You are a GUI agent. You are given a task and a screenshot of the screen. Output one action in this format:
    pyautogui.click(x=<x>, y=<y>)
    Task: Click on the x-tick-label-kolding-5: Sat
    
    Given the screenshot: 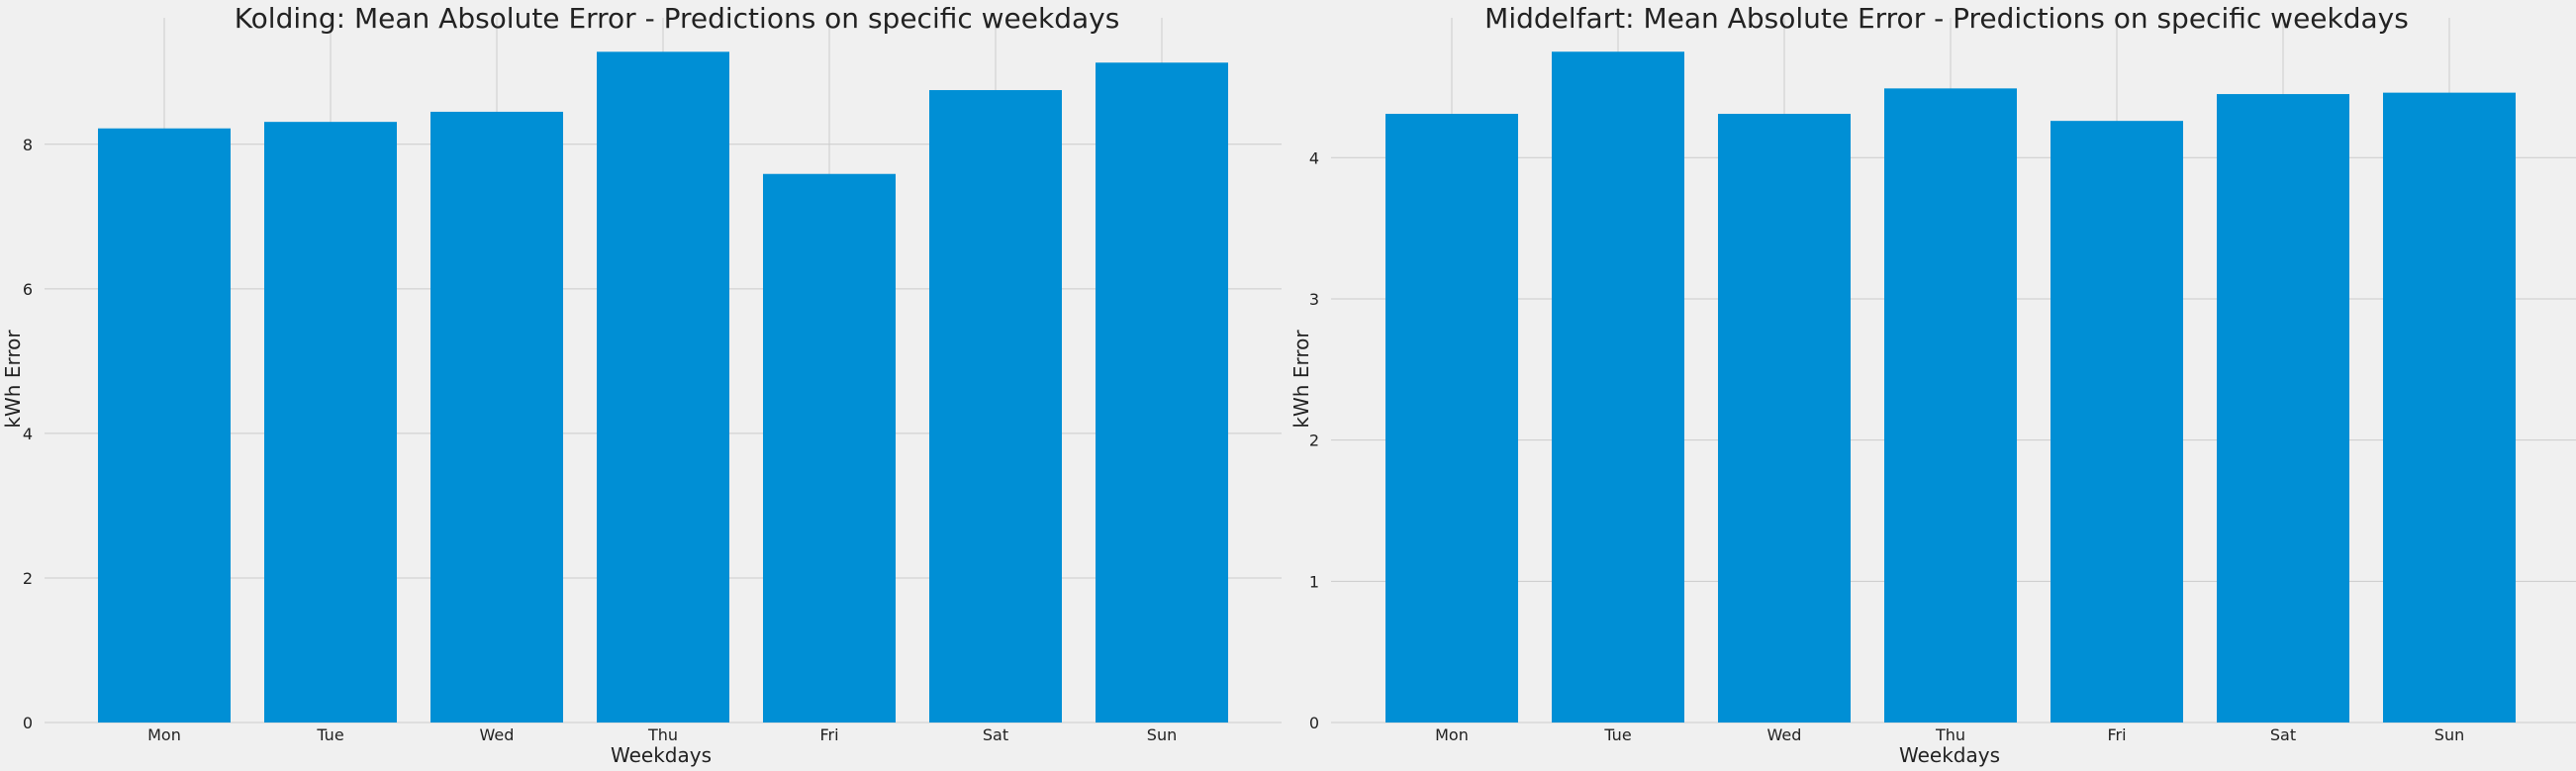 What is the action you would take?
    pyautogui.click(x=995, y=734)
    